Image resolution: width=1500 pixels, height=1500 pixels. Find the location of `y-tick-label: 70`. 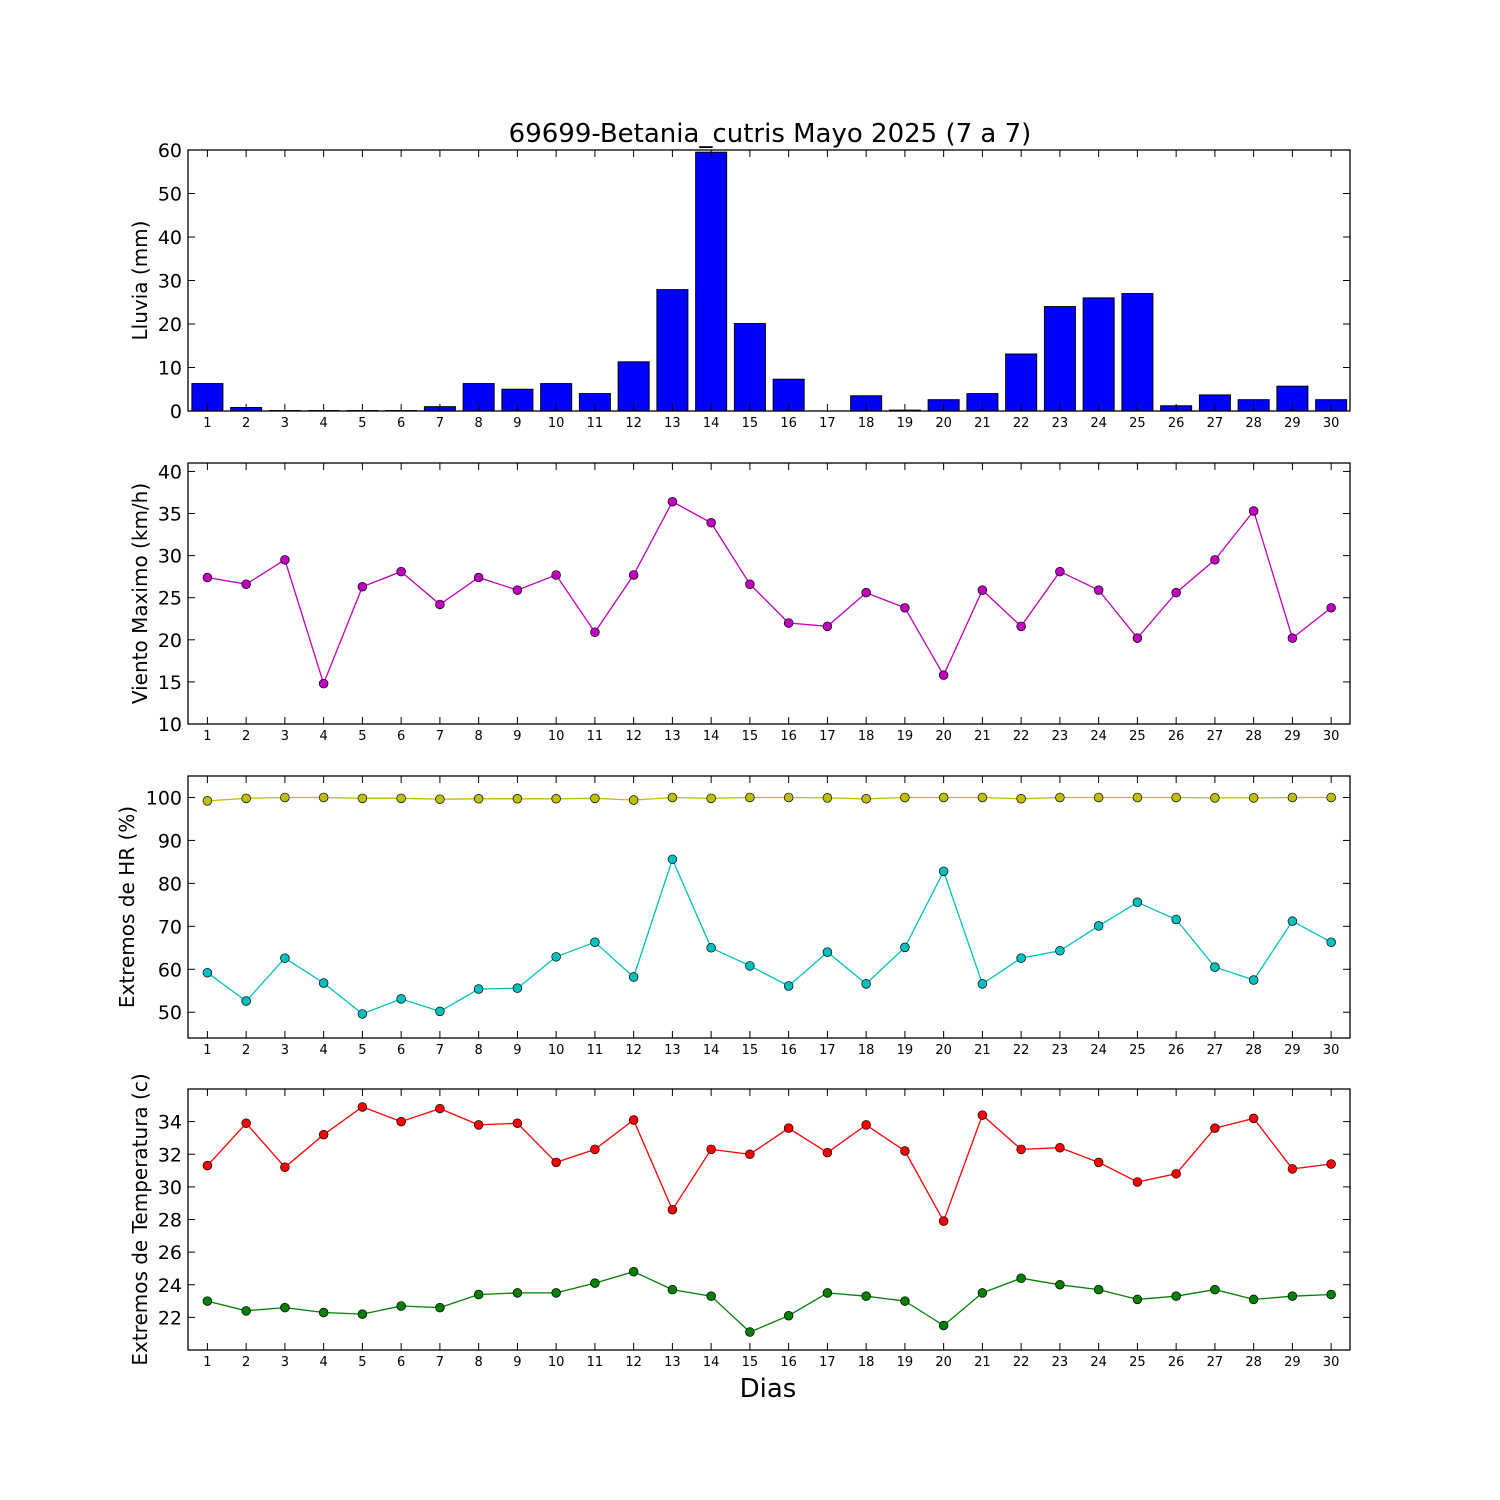

y-tick-label: 70 is located at coordinates (170, 927).